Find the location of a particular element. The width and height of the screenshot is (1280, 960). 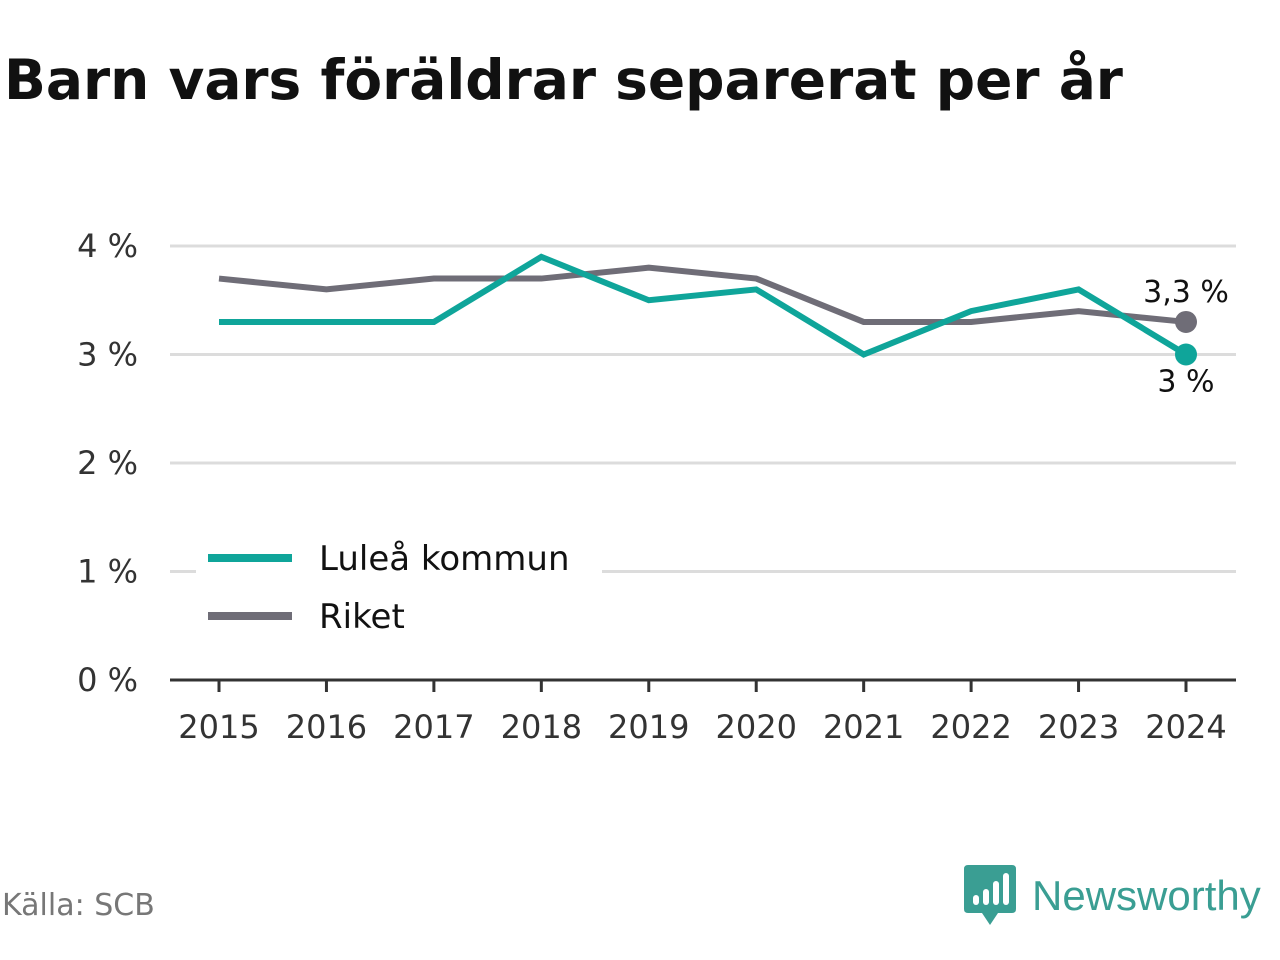

x-tick-label: 2024 is located at coordinates (1185, 727).